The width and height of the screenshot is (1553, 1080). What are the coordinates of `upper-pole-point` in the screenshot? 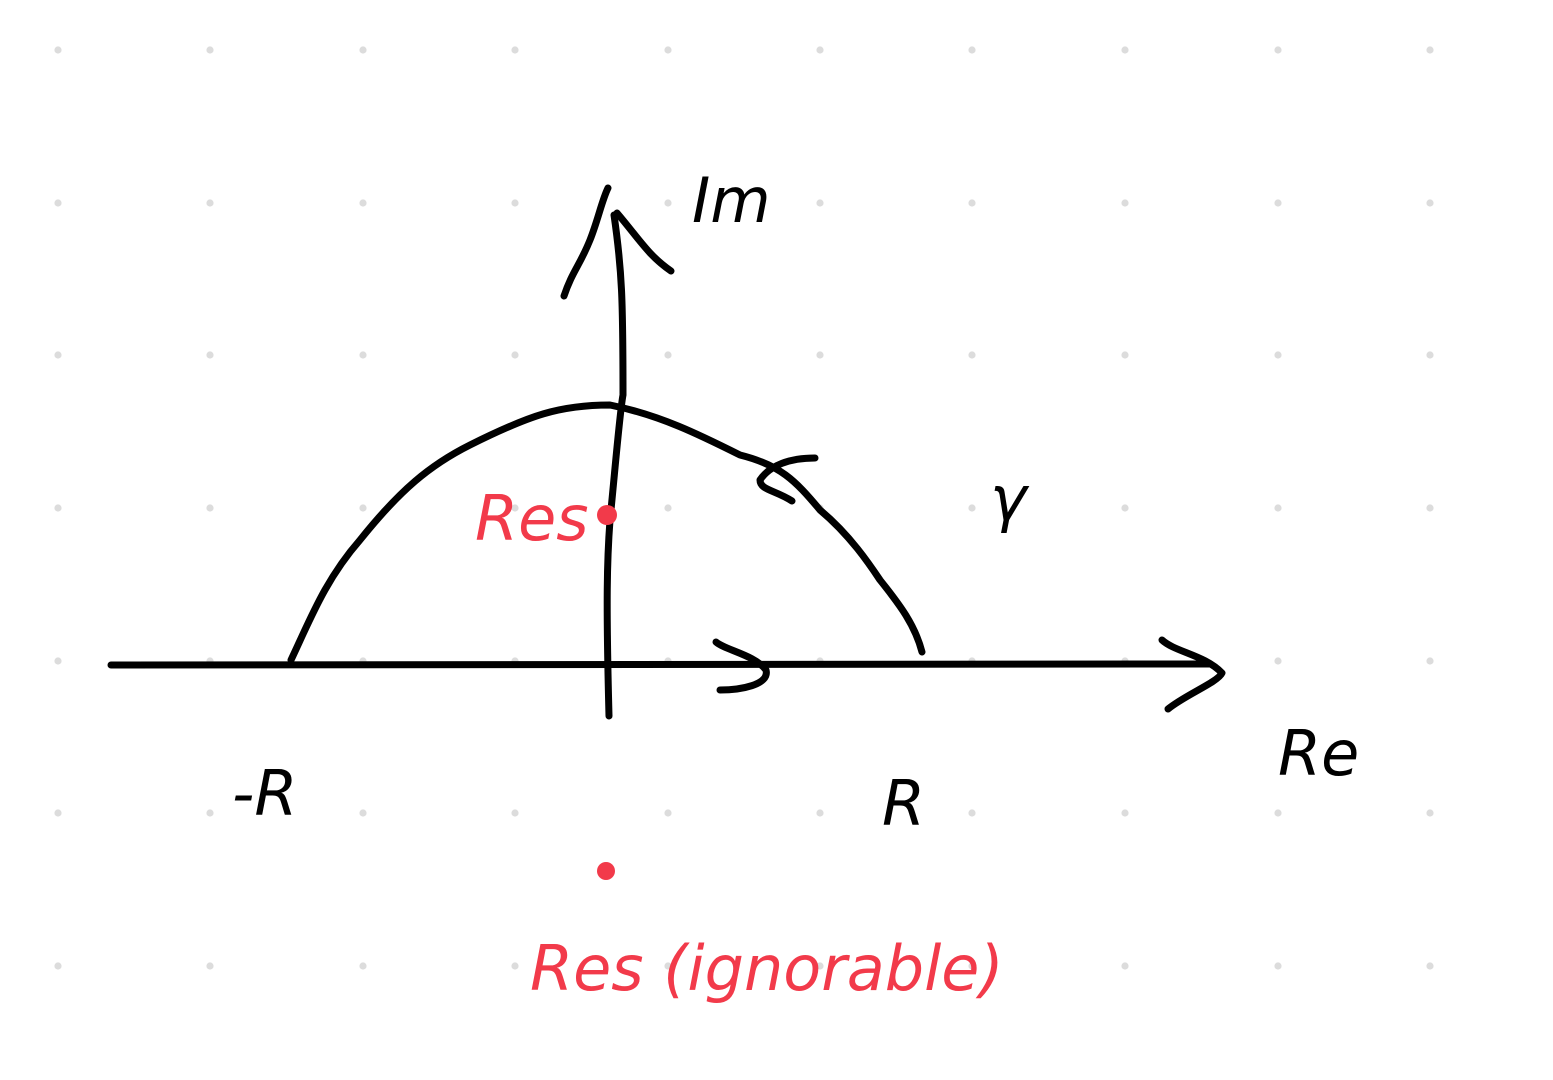 It's located at (607, 515).